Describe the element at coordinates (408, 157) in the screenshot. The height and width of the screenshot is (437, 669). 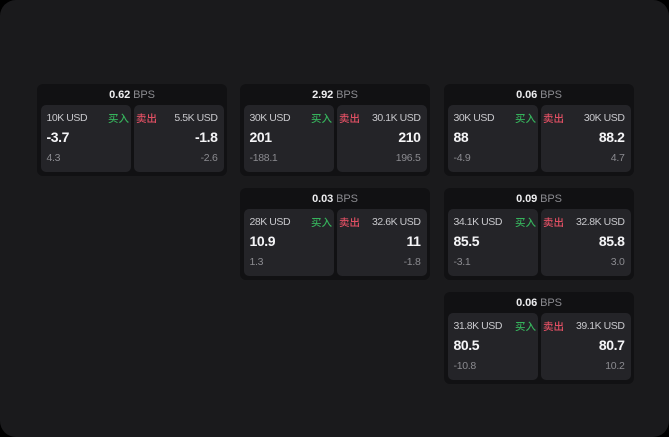
I see `sell-change: 196.5` at that location.